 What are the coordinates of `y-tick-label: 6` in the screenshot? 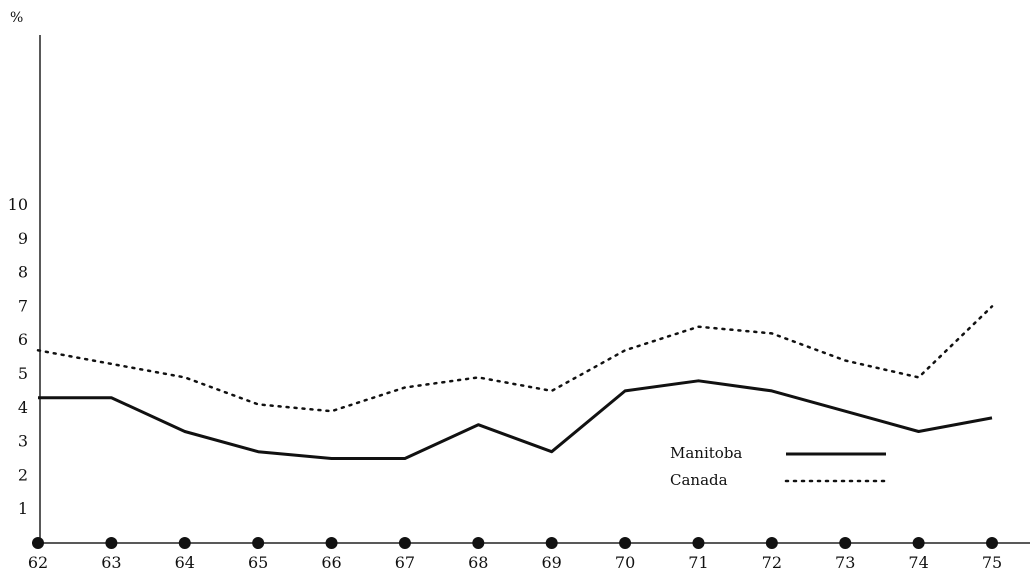 It's located at (23, 339).